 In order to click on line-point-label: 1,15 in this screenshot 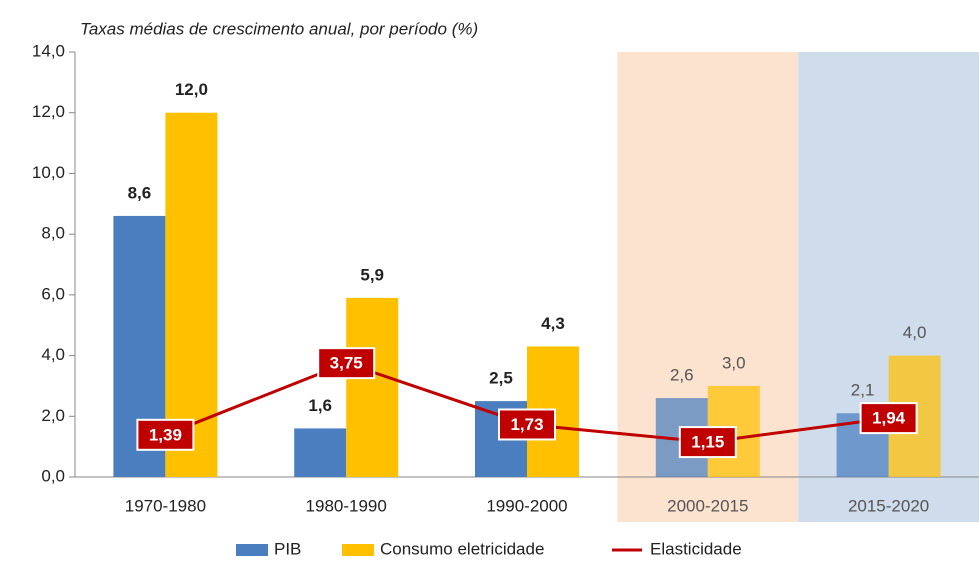, I will do `click(707, 442)`.